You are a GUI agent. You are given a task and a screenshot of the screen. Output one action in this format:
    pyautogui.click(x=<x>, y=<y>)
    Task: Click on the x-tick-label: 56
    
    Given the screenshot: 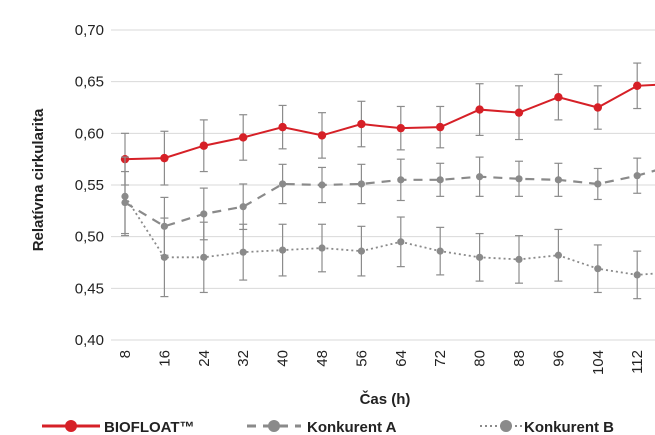 What is the action you would take?
    pyautogui.click(x=361, y=358)
    